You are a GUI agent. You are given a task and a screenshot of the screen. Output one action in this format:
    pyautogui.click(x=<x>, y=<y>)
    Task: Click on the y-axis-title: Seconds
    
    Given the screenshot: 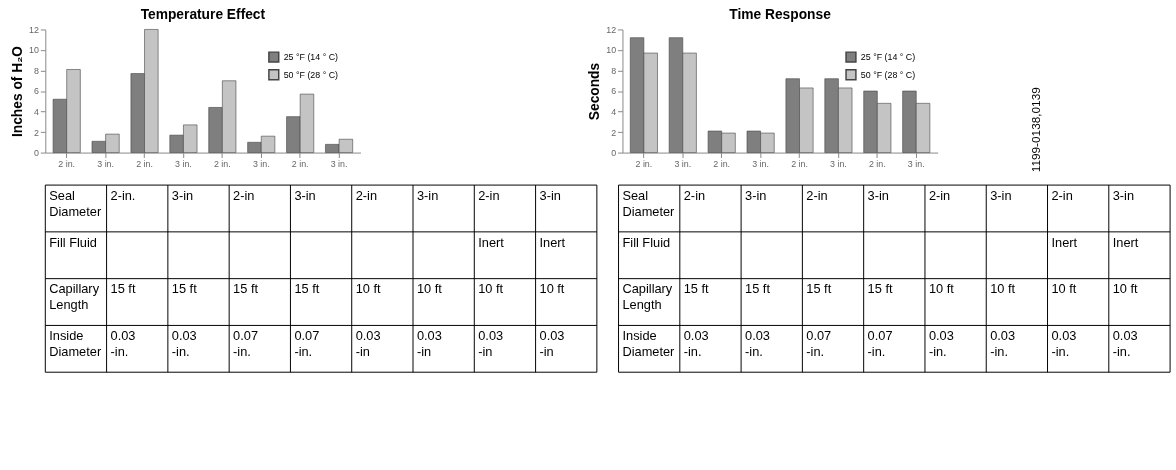 What is the action you would take?
    pyautogui.click(x=595, y=91)
    